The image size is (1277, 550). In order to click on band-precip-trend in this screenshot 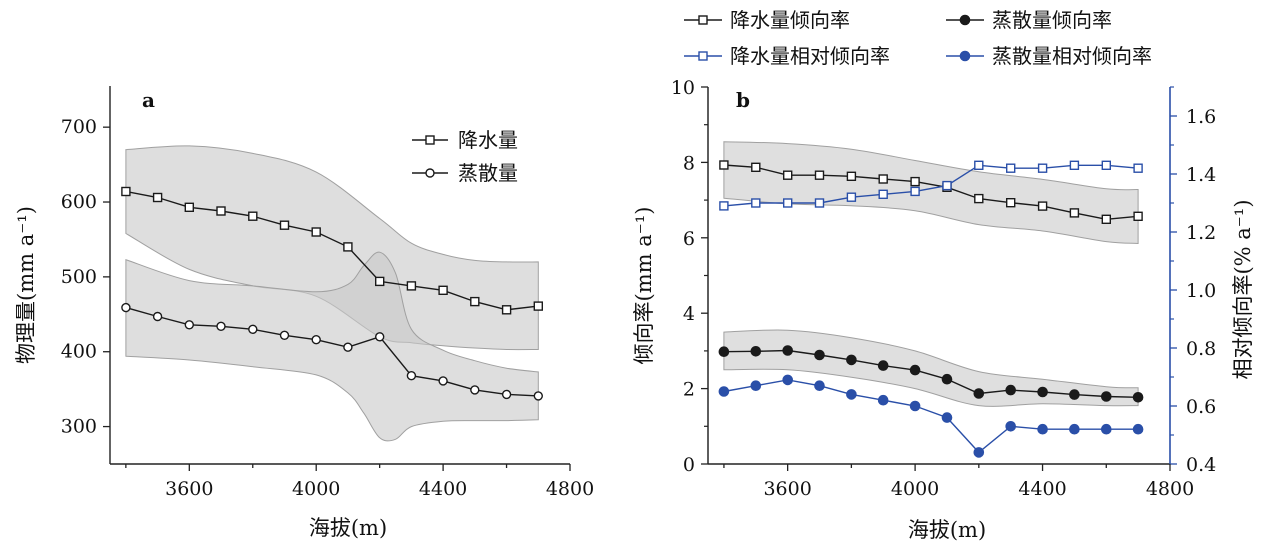, I will do `click(931, 193)`.